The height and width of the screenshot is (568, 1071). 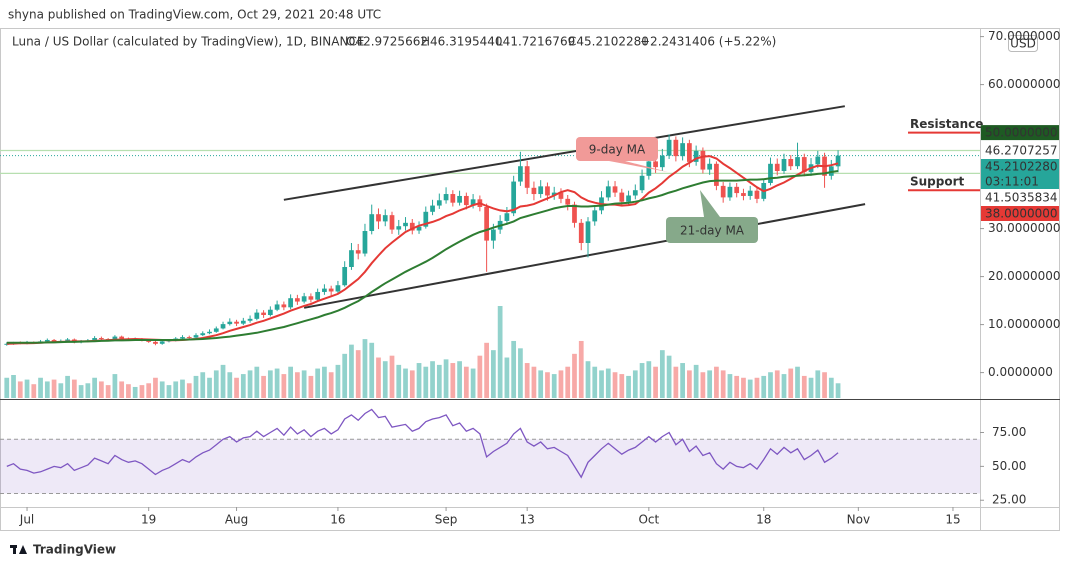 What do you see at coordinates (26, 520) in the screenshot?
I see `x-tick-label: Jul` at bounding box center [26, 520].